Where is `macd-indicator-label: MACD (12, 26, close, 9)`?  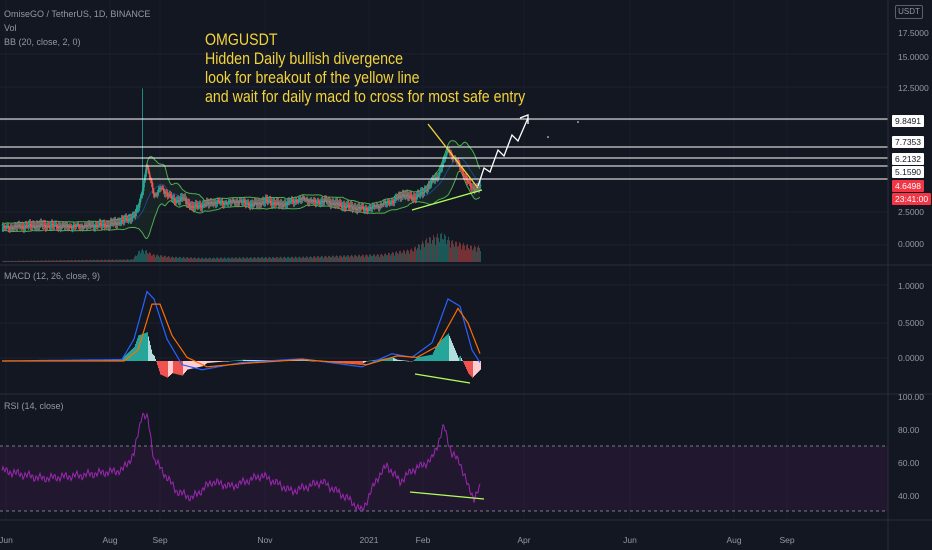
macd-indicator-label: MACD (12, 26, close, 9) is located at coordinates (52, 276).